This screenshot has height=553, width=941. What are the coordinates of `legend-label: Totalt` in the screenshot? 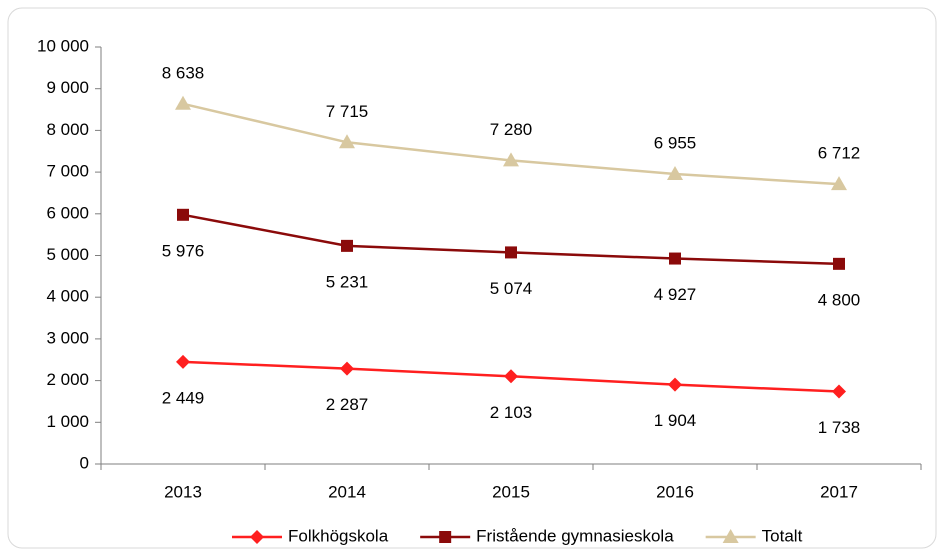 It's located at (782, 535).